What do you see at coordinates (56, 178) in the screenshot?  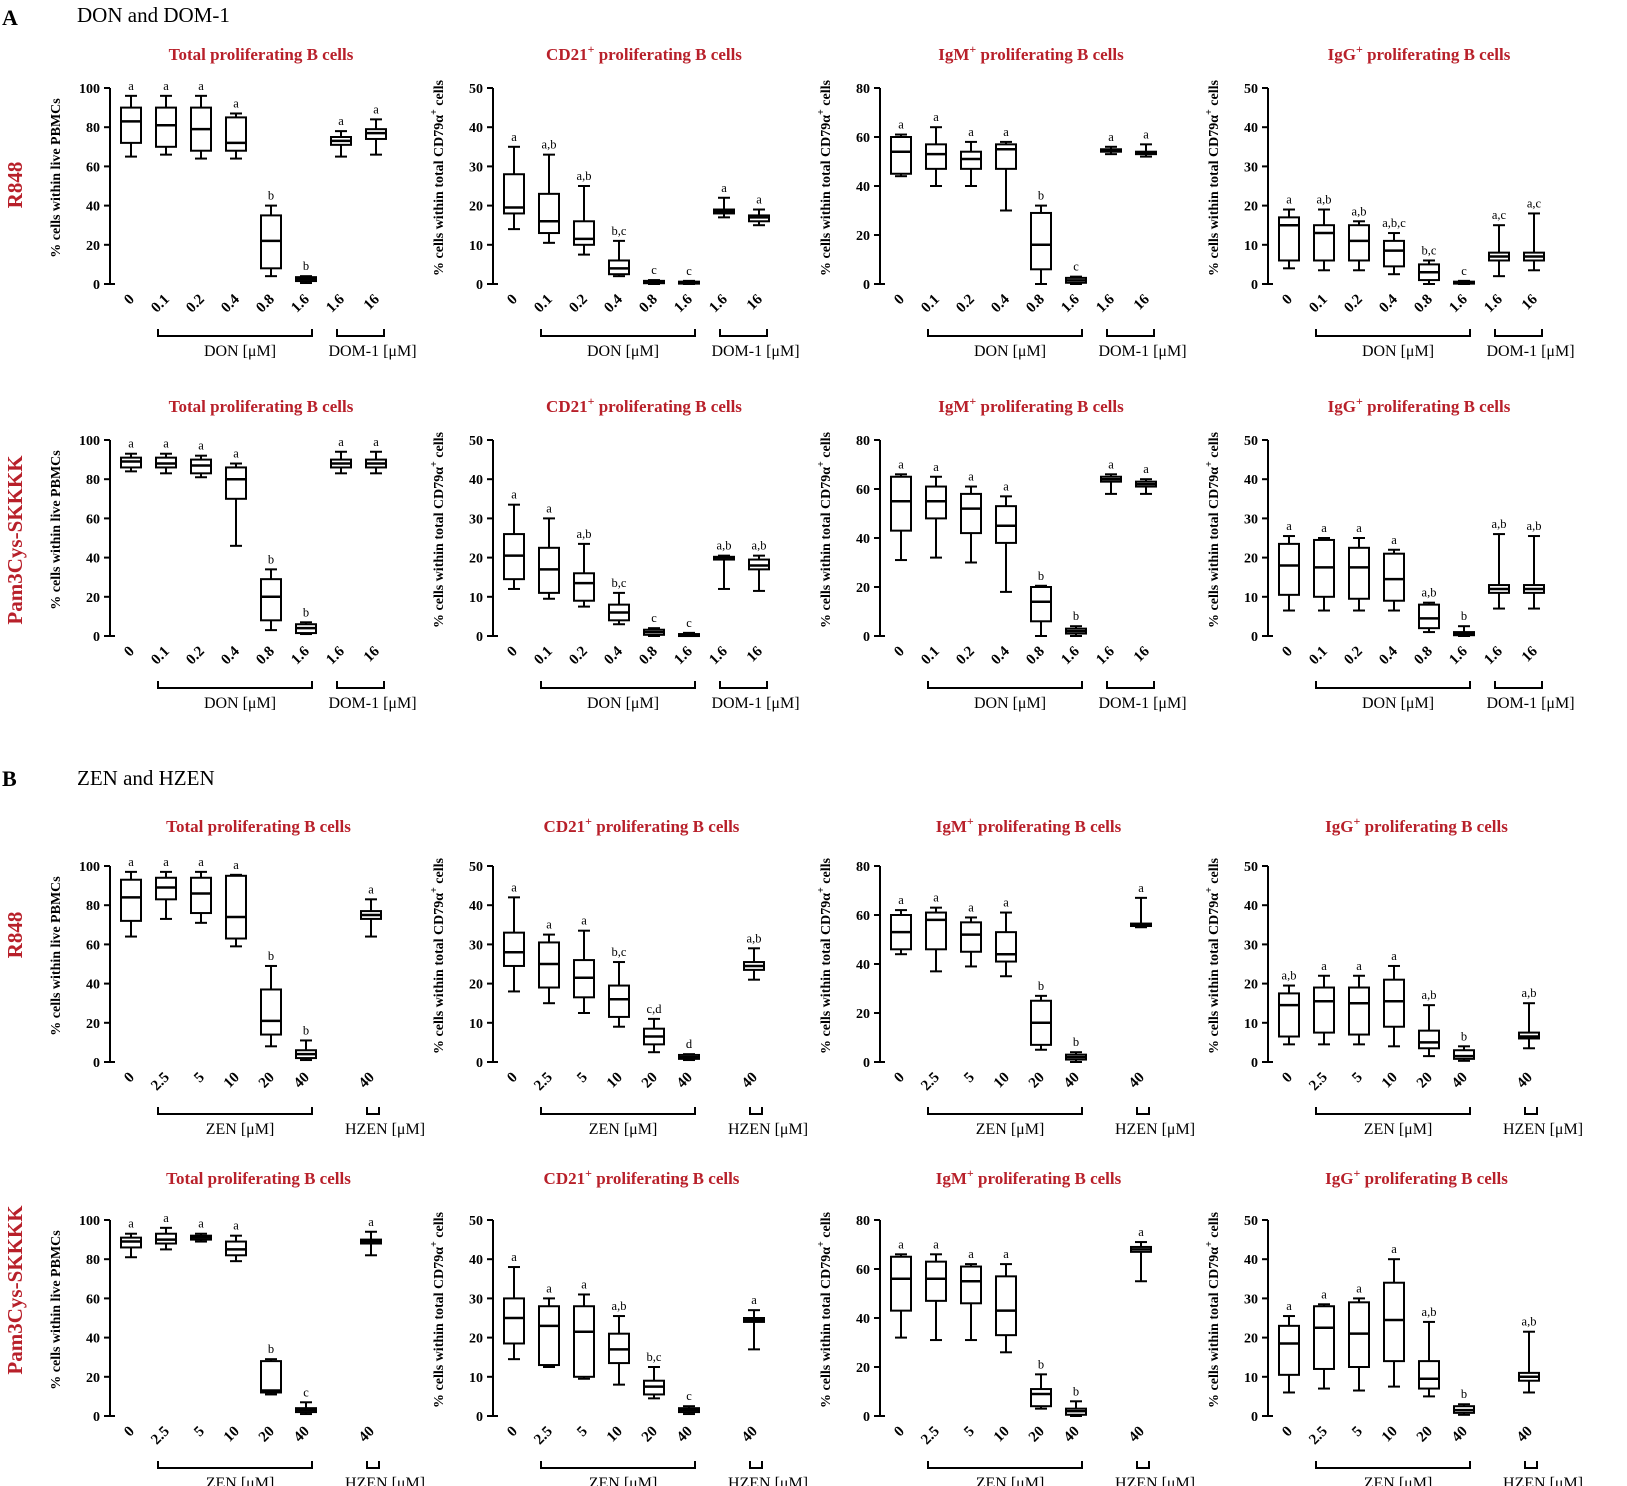 I see `y-axis-label: % cells within live PBMCs` at bounding box center [56, 178].